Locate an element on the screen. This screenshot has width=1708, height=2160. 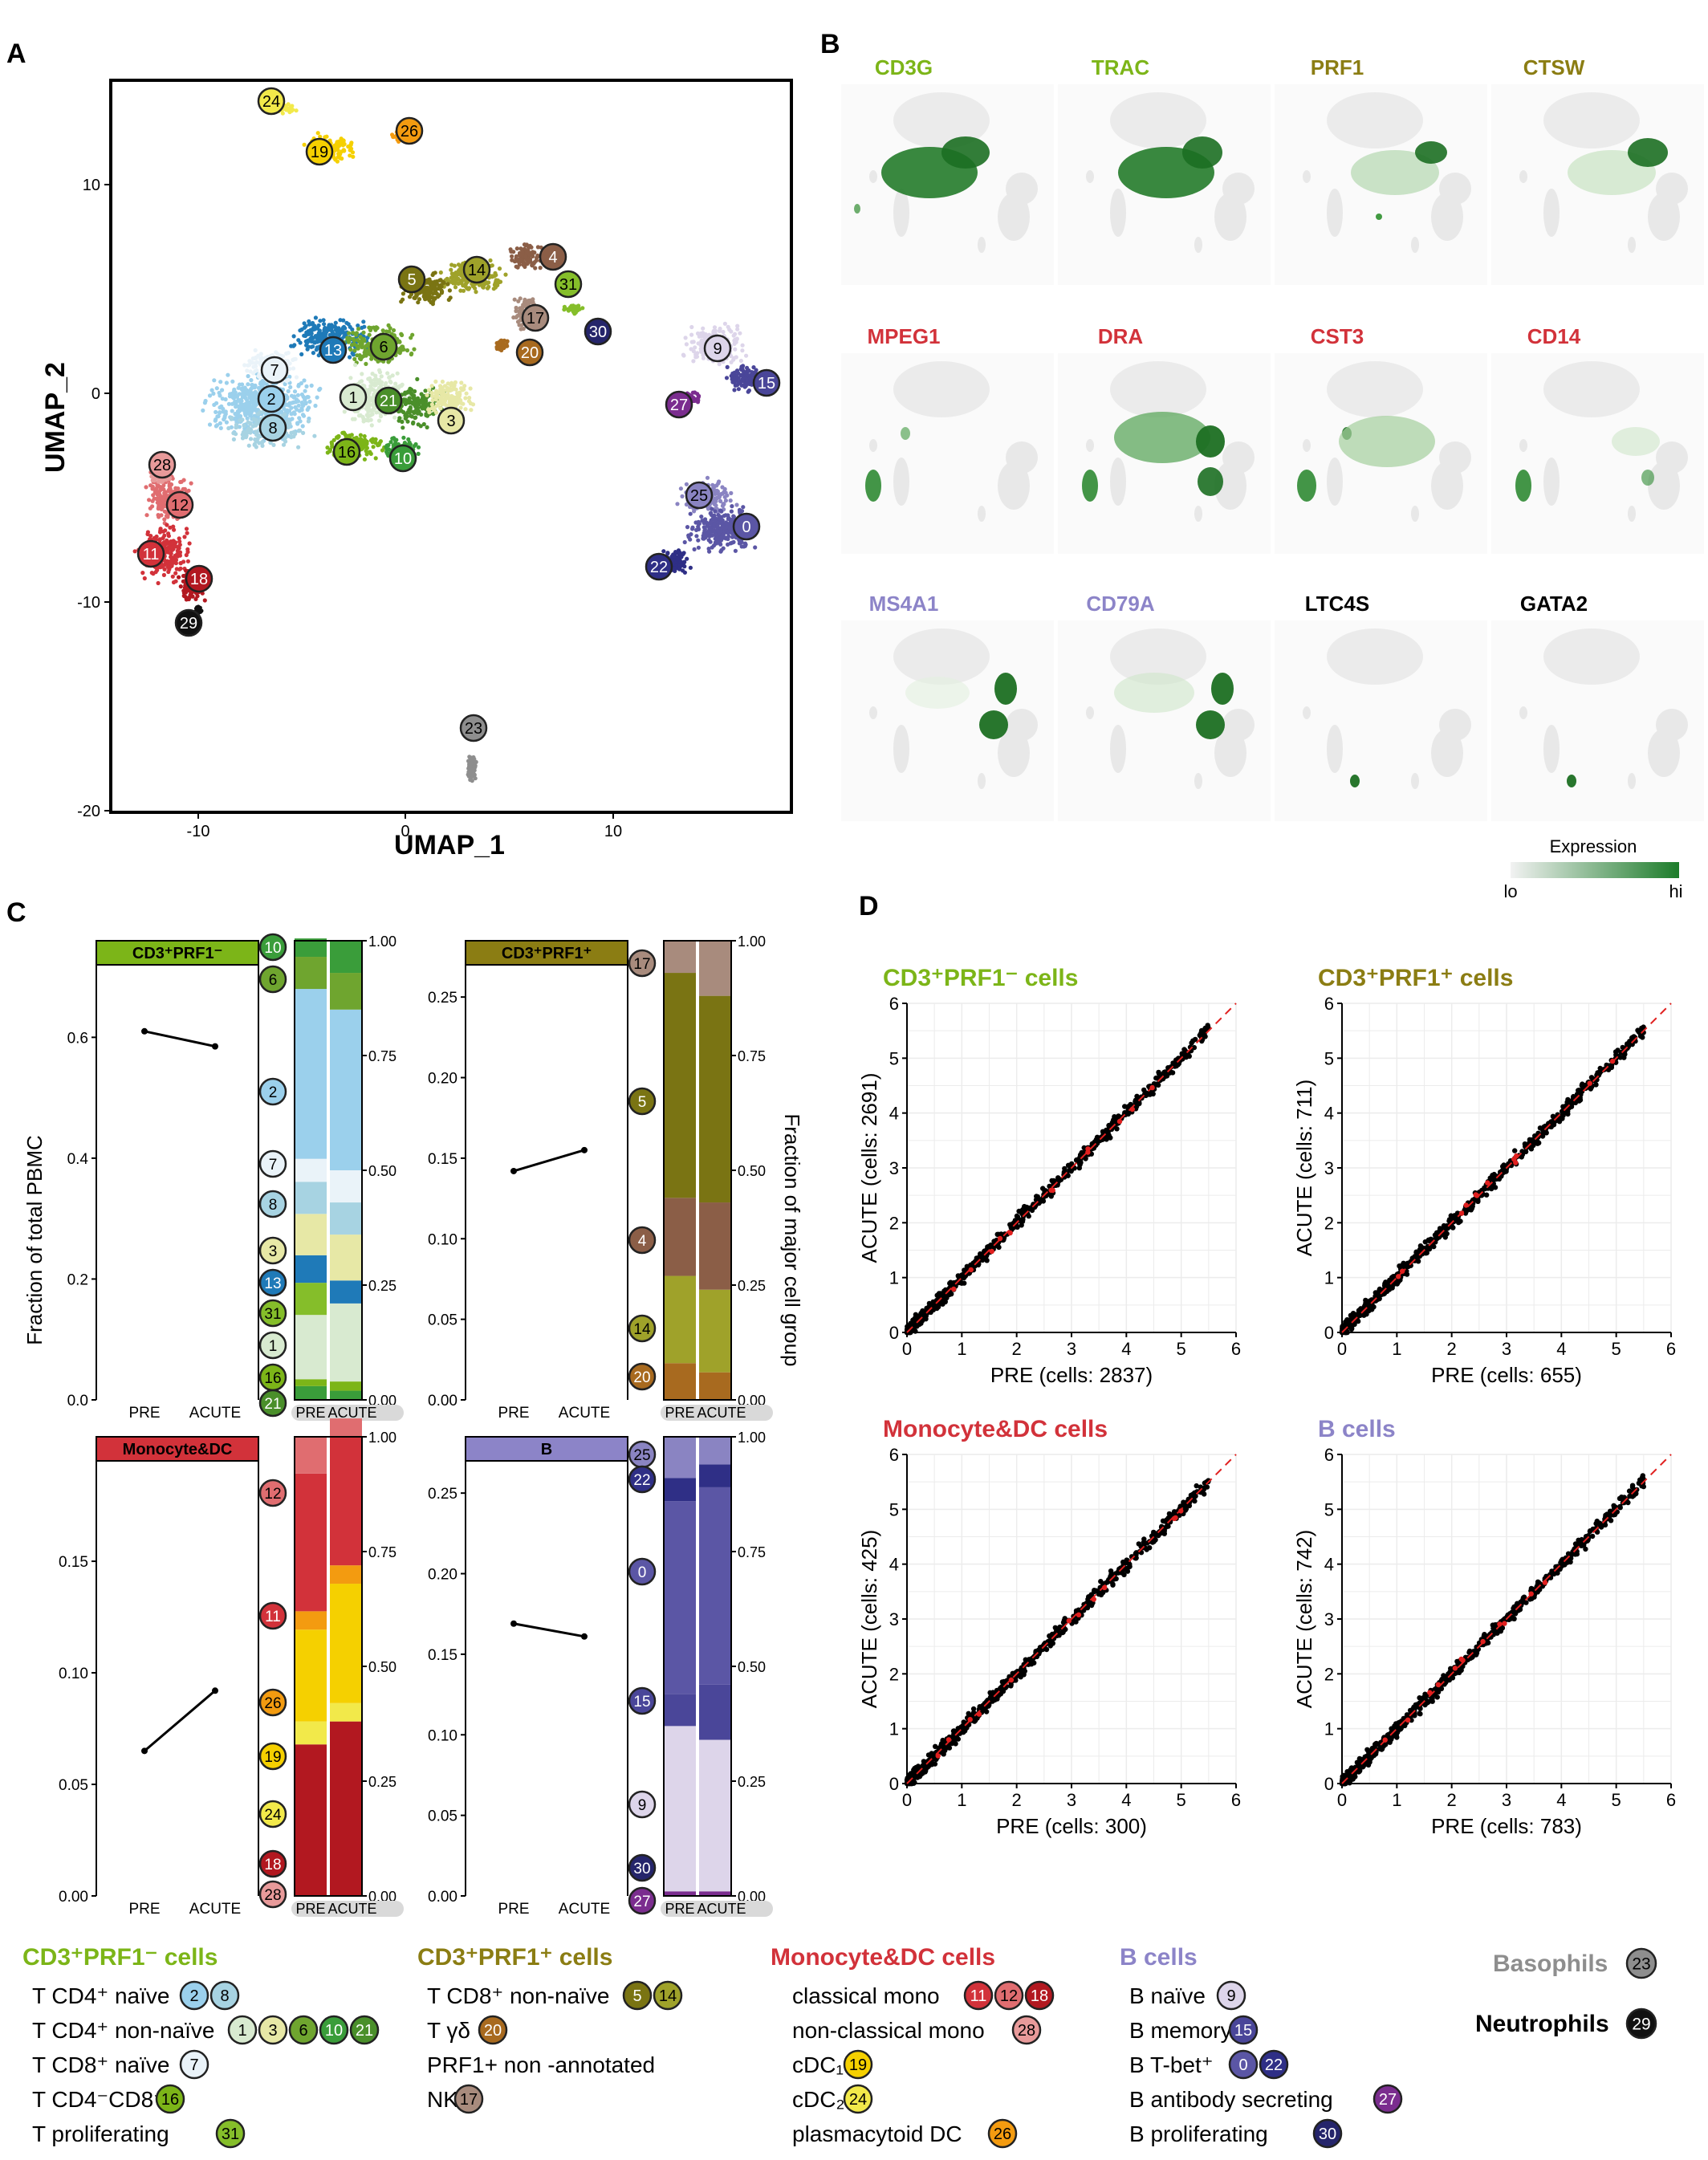
cluster-badge-number: 29 is located at coordinates (189, 624).